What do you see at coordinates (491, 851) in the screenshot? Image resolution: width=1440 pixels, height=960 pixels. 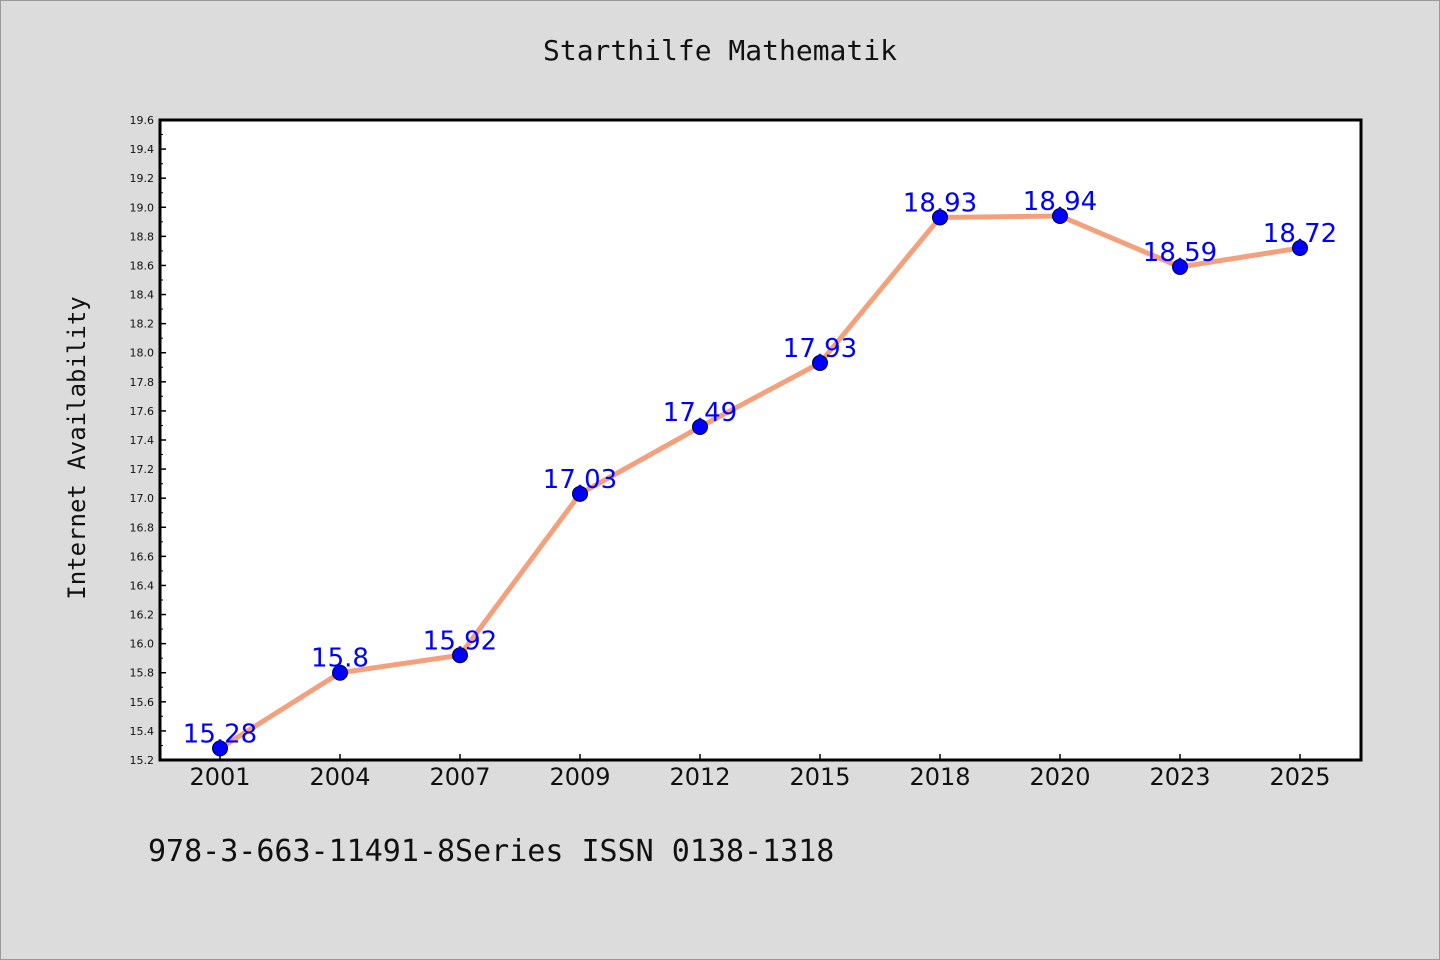 I see `footer-isbn: 978-3-663-11491-8Series ISSN 0138-1318` at bounding box center [491, 851].